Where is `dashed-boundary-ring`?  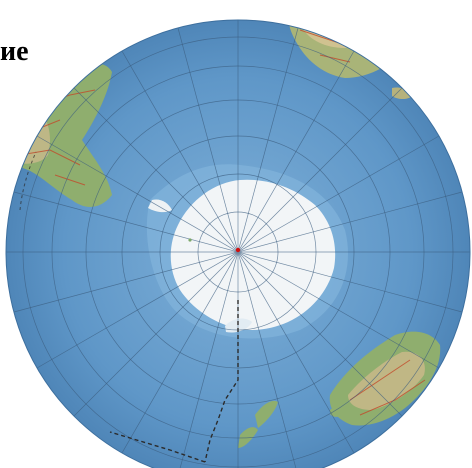 dashed-boundary-ring is located at coordinates (28, 181).